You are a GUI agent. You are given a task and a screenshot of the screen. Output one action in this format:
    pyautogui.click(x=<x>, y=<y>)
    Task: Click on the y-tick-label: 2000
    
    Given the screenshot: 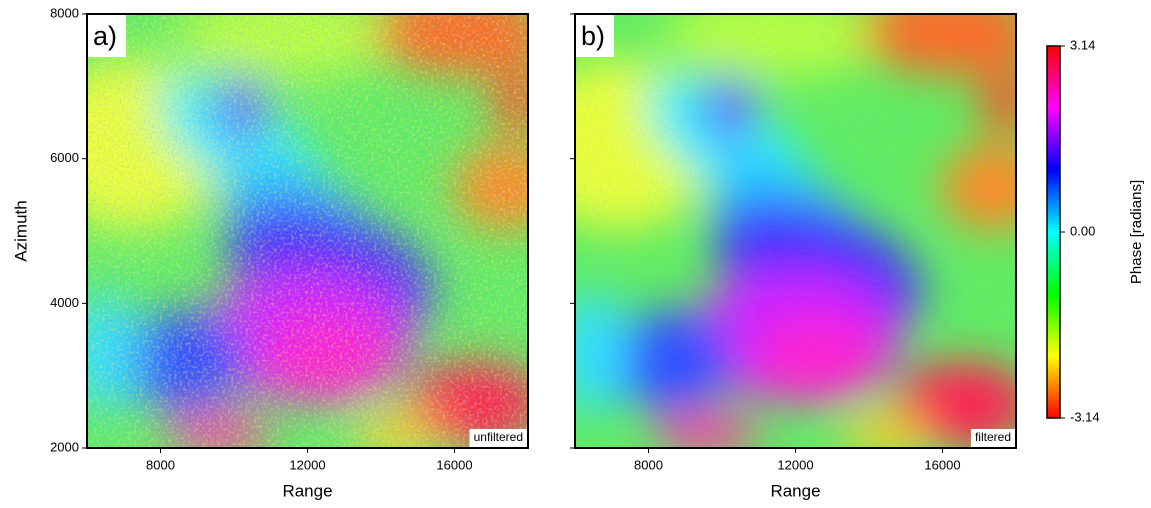 What is the action you would take?
    pyautogui.click(x=64, y=446)
    